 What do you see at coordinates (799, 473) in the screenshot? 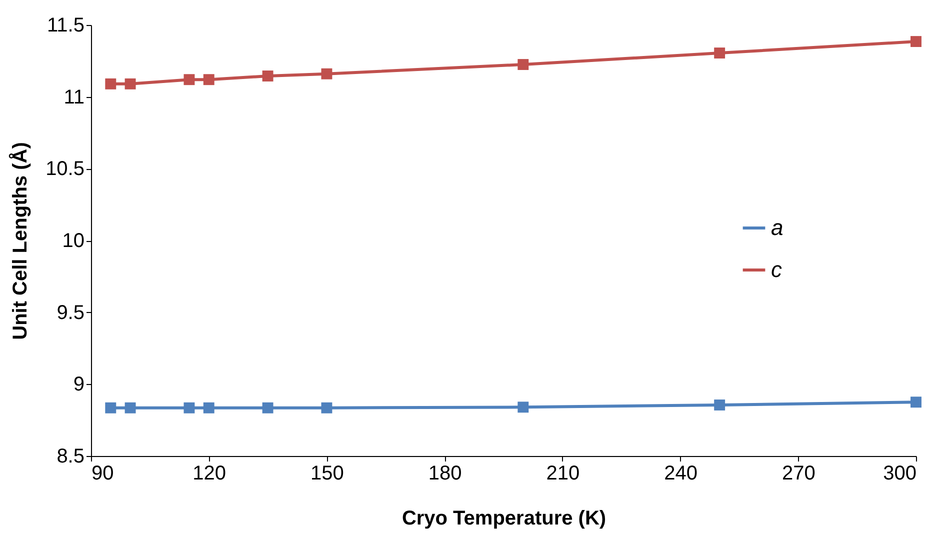
I see `x-tick-label: 270` at bounding box center [799, 473].